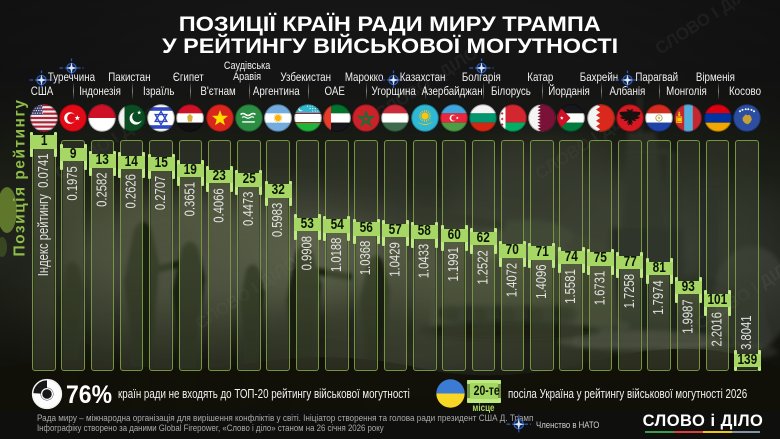  Describe the element at coordinates (306, 253) in the screenshot. I see `svg-text: 0.9908` at that location.